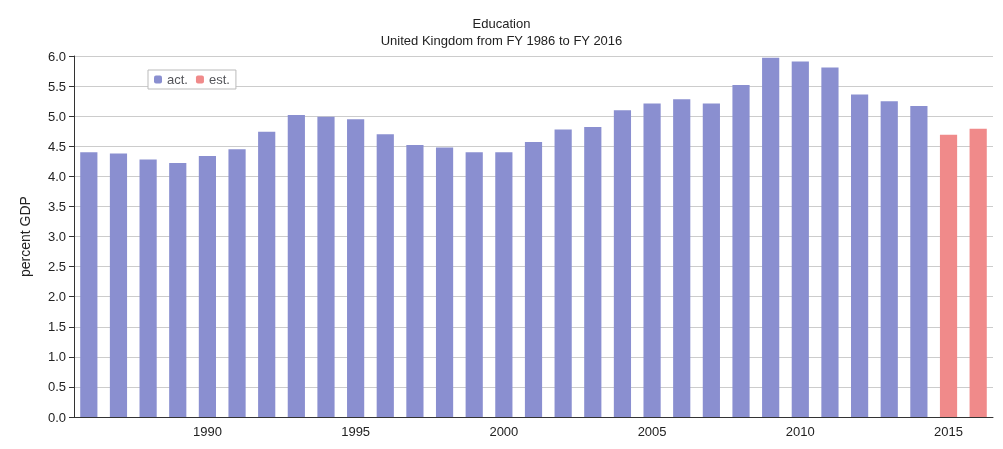 The image size is (1003, 449). What do you see at coordinates (948, 431) in the screenshot?
I see `x-tick-label: 2015` at bounding box center [948, 431].